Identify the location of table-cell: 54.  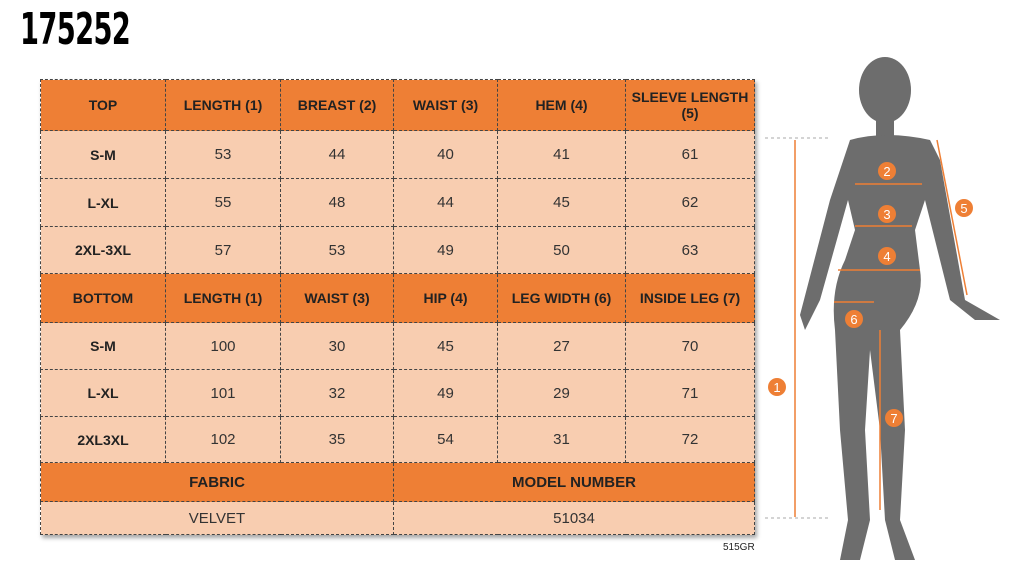
(445, 439).